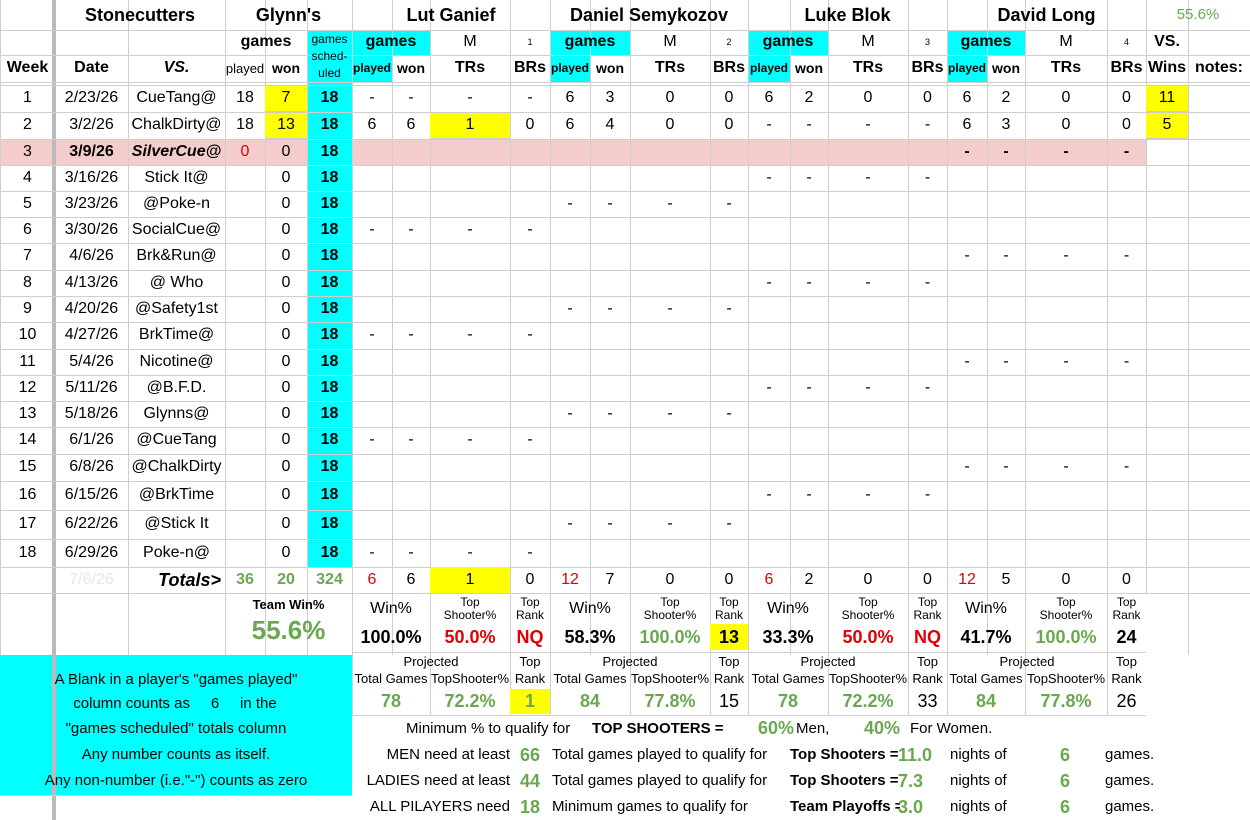 The width and height of the screenshot is (1250, 820). Describe the element at coordinates (448, 755) in the screenshot. I see `rule-label: MEN need at least` at that location.